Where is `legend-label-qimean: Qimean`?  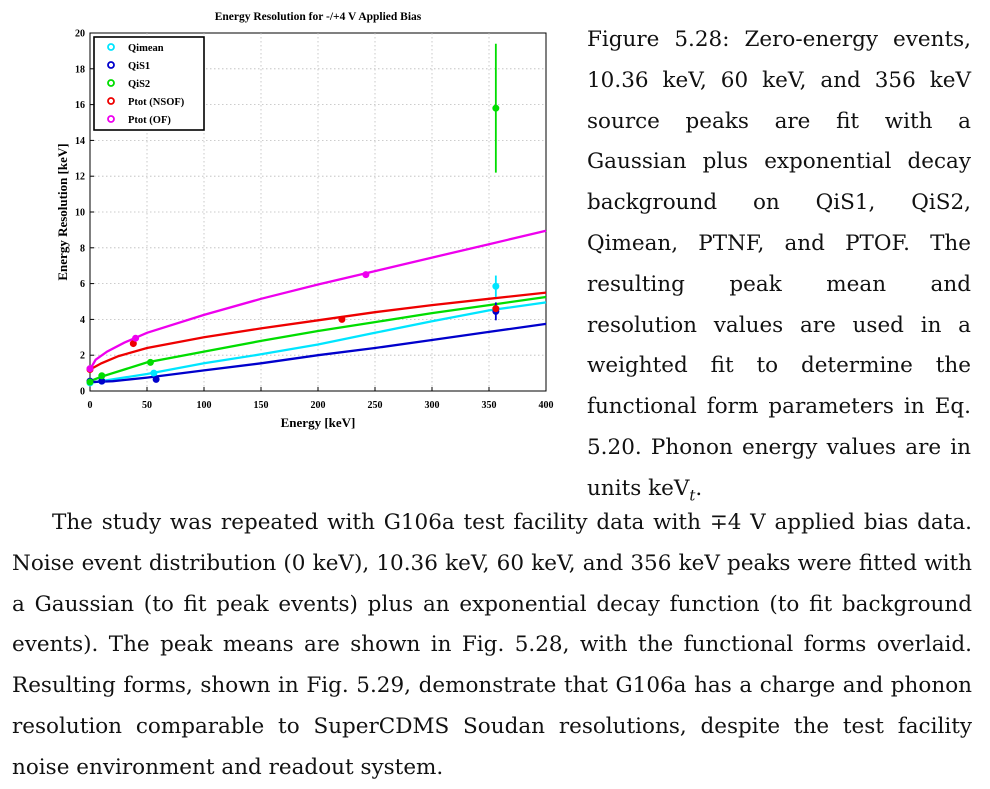 legend-label-qimean: Qimean is located at coordinates (146, 48).